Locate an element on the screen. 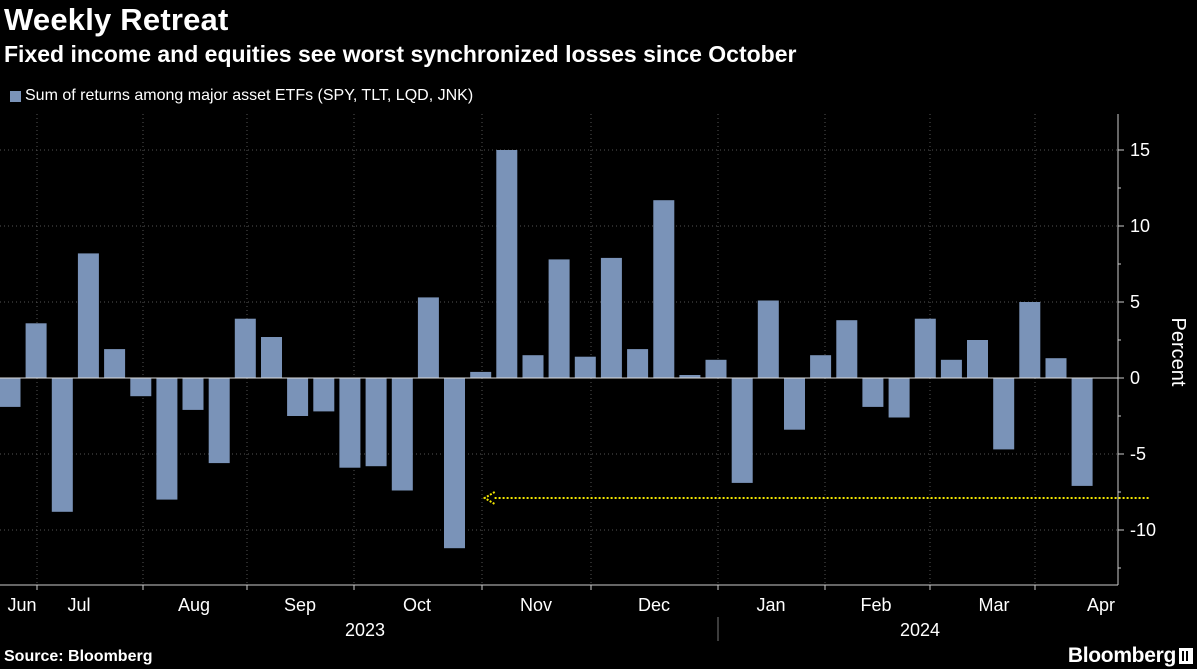 This screenshot has width=1197, height=669. y-tick-label-2: 0 is located at coordinates (1135, 378).